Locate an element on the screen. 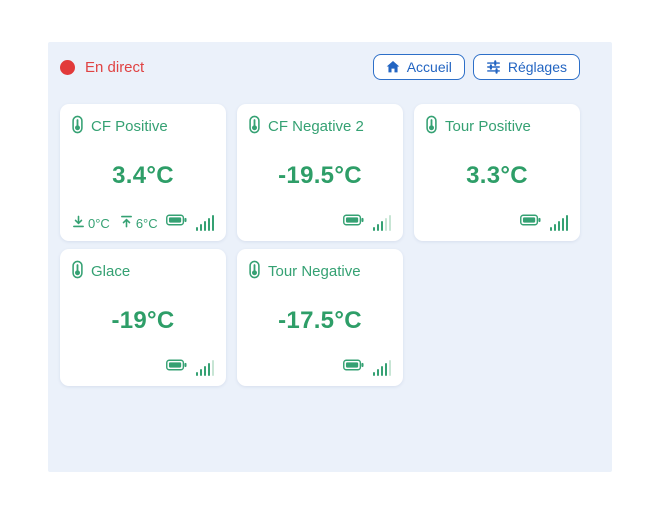 This screenshot has width=660, height=514. nav-buttons: Accueil Réglages is located at coordinates (476, 67).